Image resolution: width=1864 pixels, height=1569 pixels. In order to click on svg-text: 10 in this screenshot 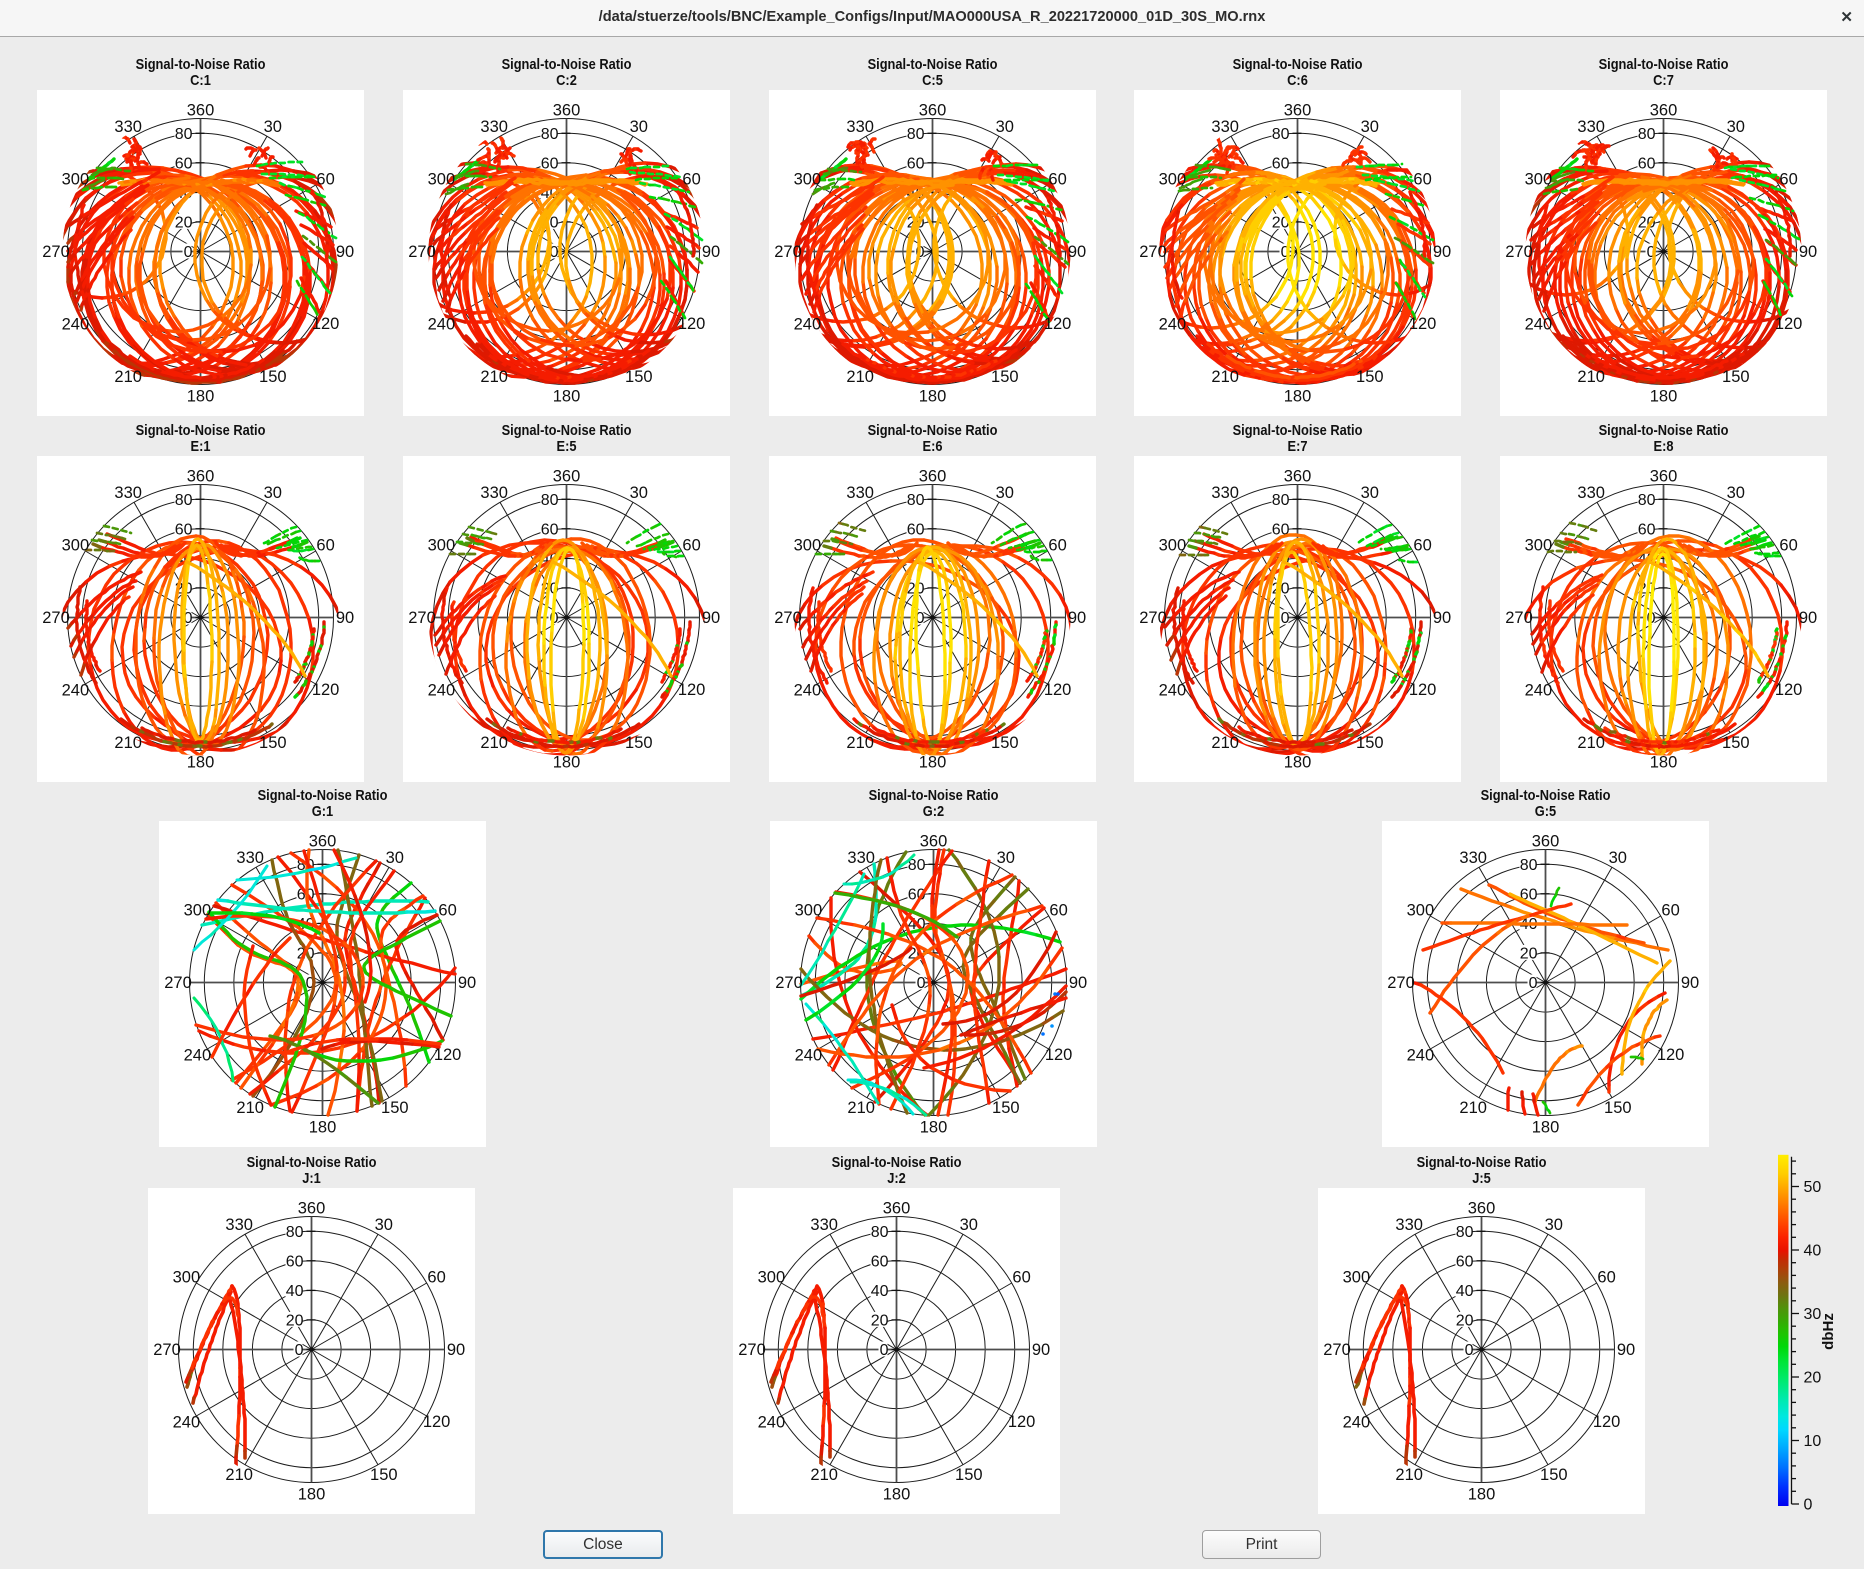, I will do `click(1813, 1441)`.